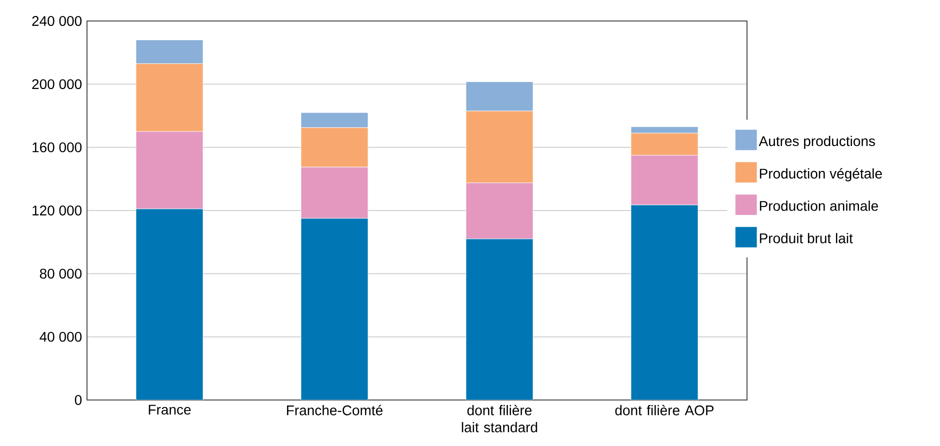 The image size is (940, 446). Describe the element at coordinates (816, 142) in the screenshot. I see `legend-label: Autres productions` at that location.